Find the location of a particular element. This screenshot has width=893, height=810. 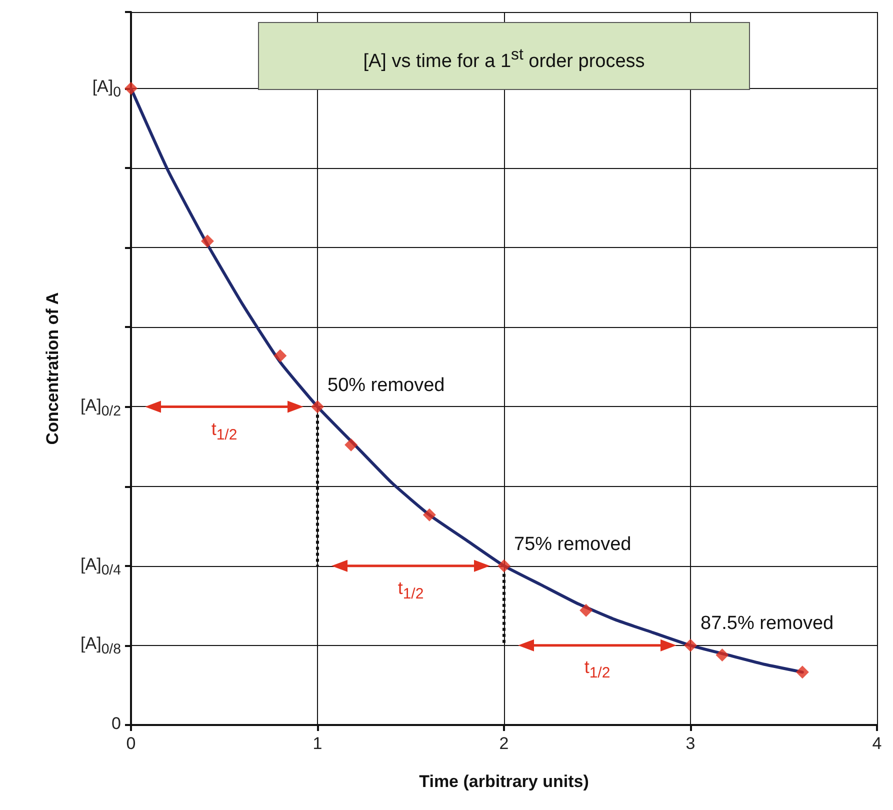

annotation: 75% removed is located at coordinates (573, 544).